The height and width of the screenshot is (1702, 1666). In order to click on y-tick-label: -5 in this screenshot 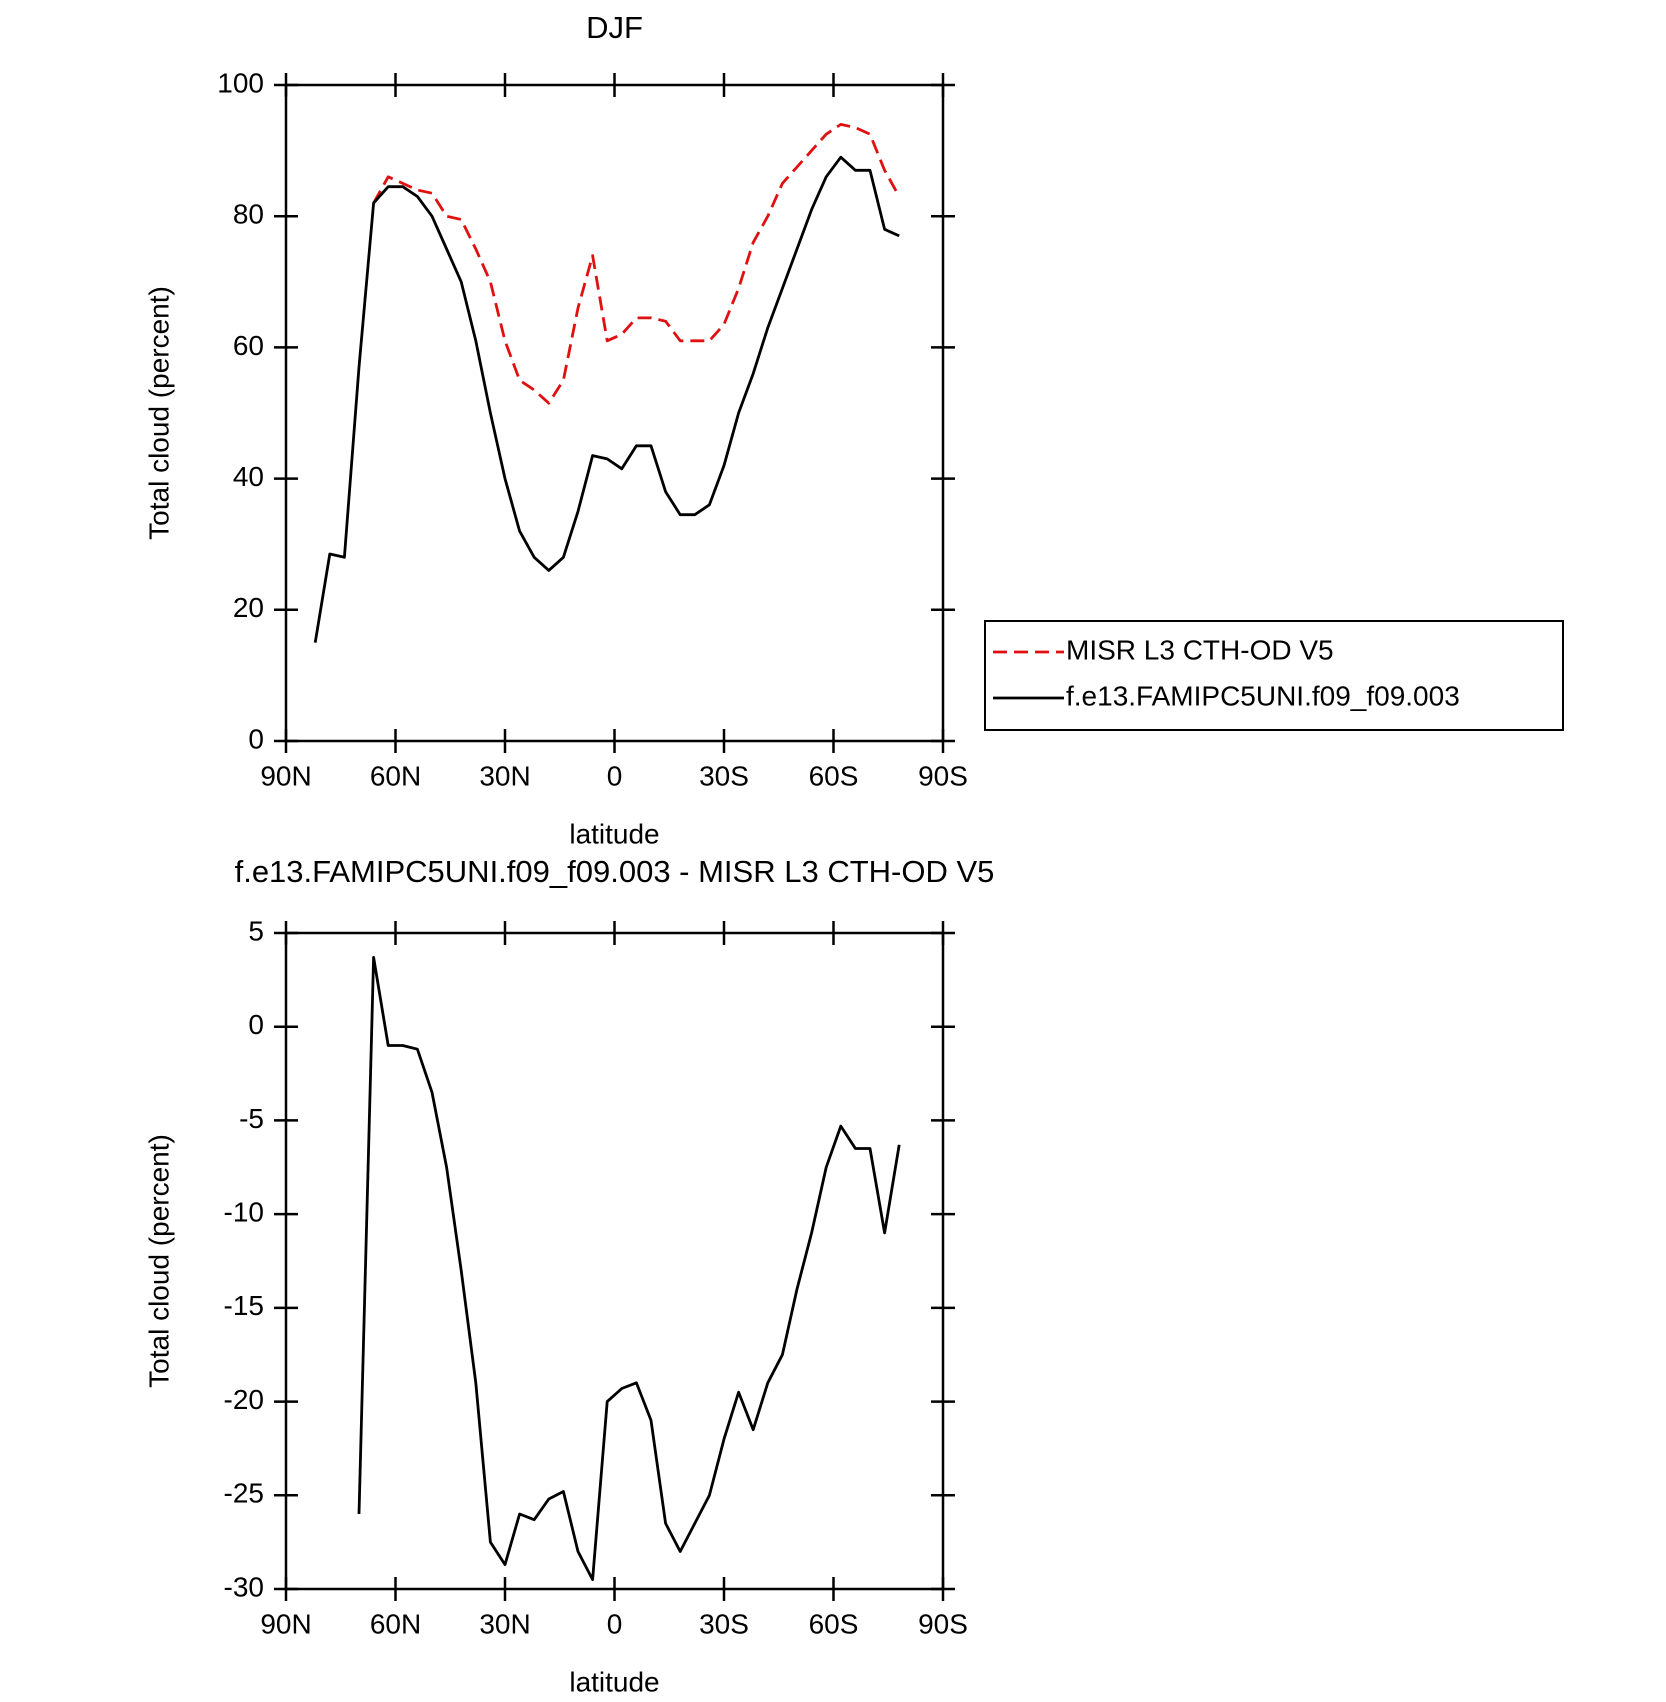, I will do `click(251, 1118)`.